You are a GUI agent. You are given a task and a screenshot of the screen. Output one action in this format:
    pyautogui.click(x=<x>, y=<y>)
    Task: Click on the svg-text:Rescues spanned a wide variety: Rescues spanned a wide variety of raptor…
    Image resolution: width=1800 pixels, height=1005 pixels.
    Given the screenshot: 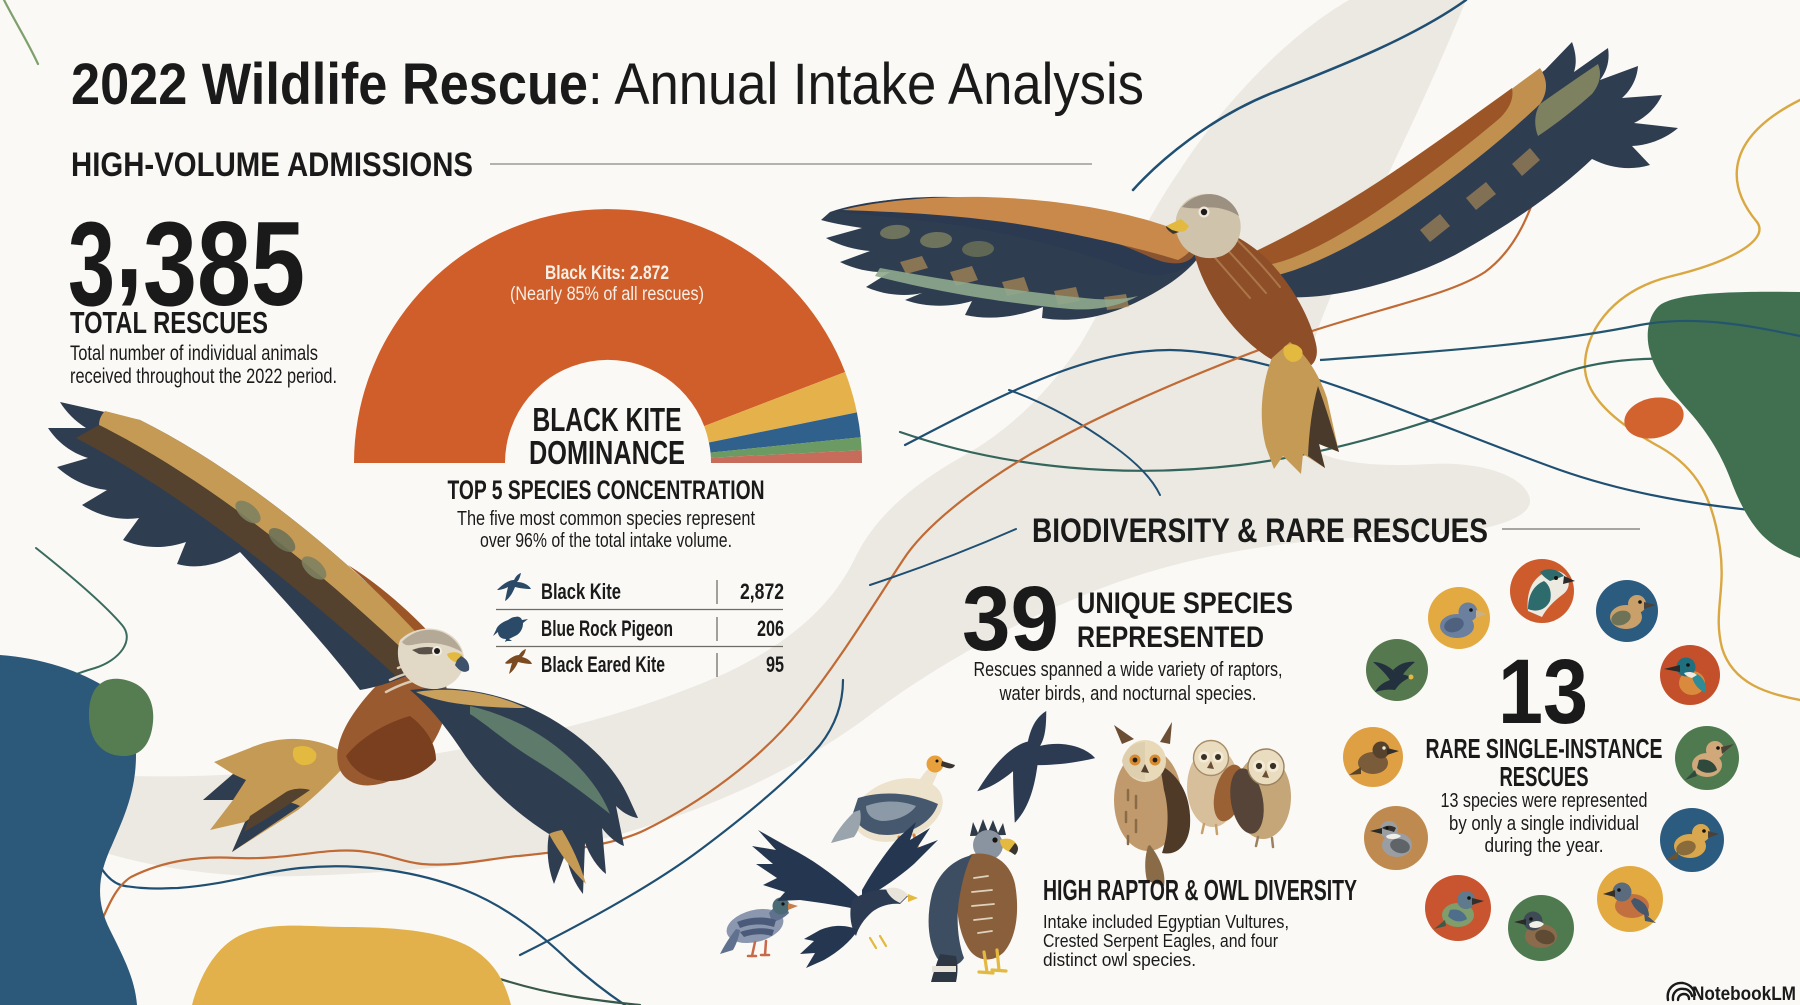 What is the action you would take?
    pyautogui.click(x=1128, y=669)
    